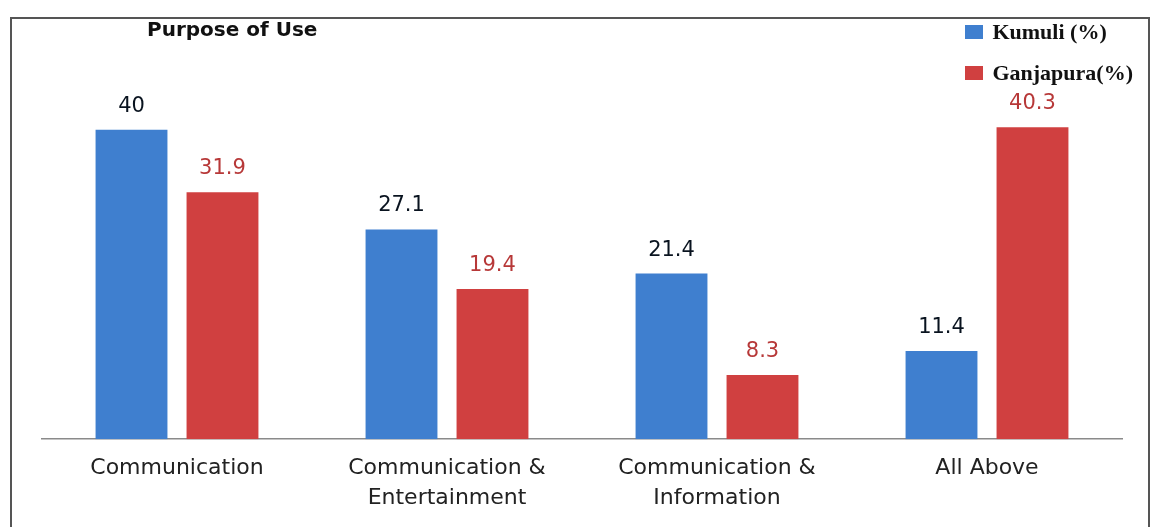 This screenshot has height=527, width=1160. I want to click on data-label: 40, so click(131, 104).